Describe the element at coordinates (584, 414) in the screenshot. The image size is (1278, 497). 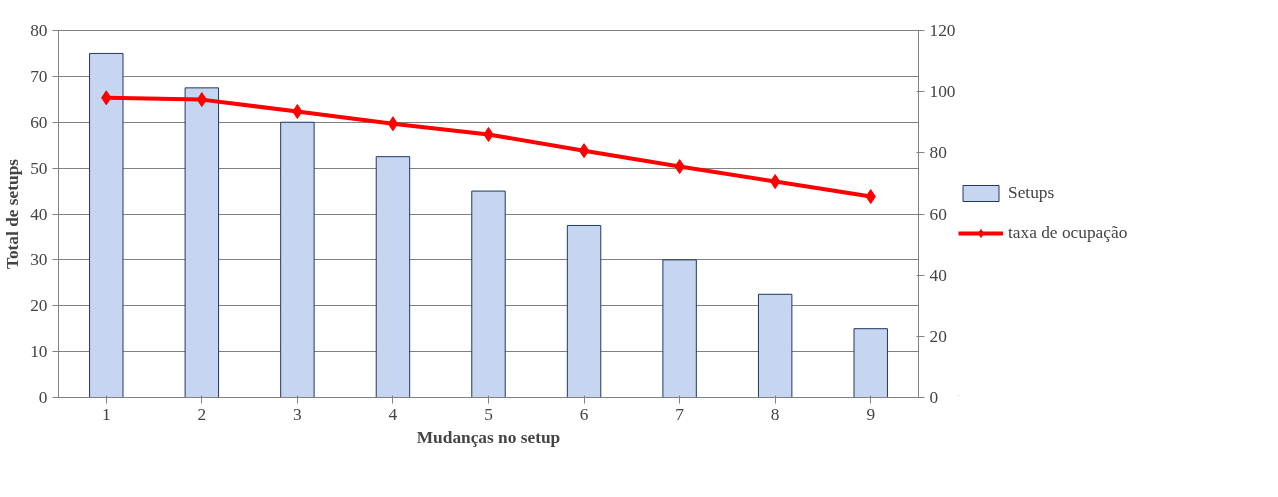
I see `x-tick-label: 6` at that location.